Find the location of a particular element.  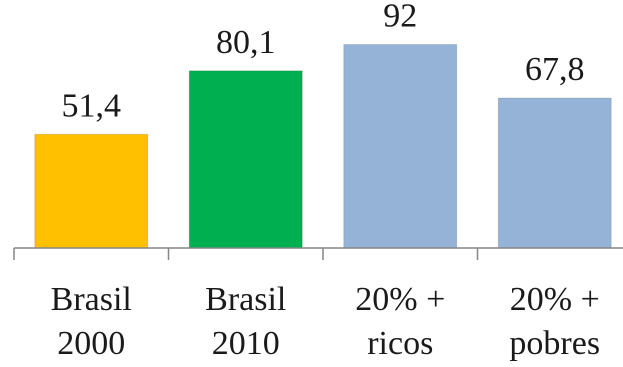

data-label: 80,1 is located at coordinates (246, 42).